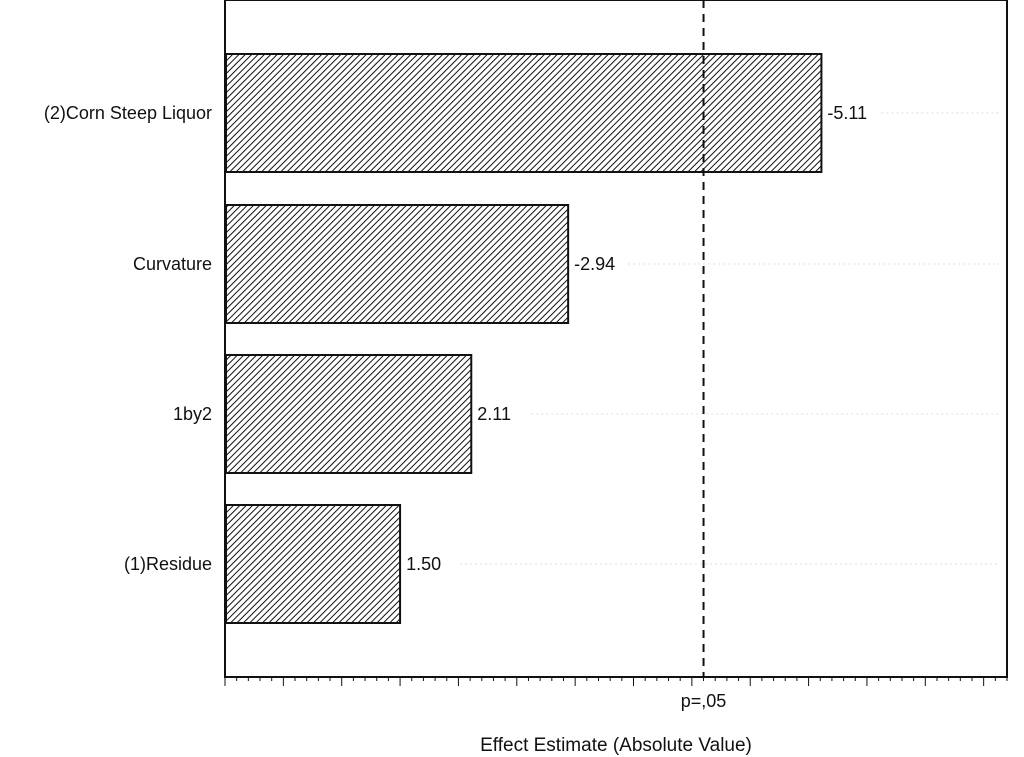 Image resolution: width=1024 pixels, height=757 pixels. I want to click on x-axis-ticks, so click(616, 681).